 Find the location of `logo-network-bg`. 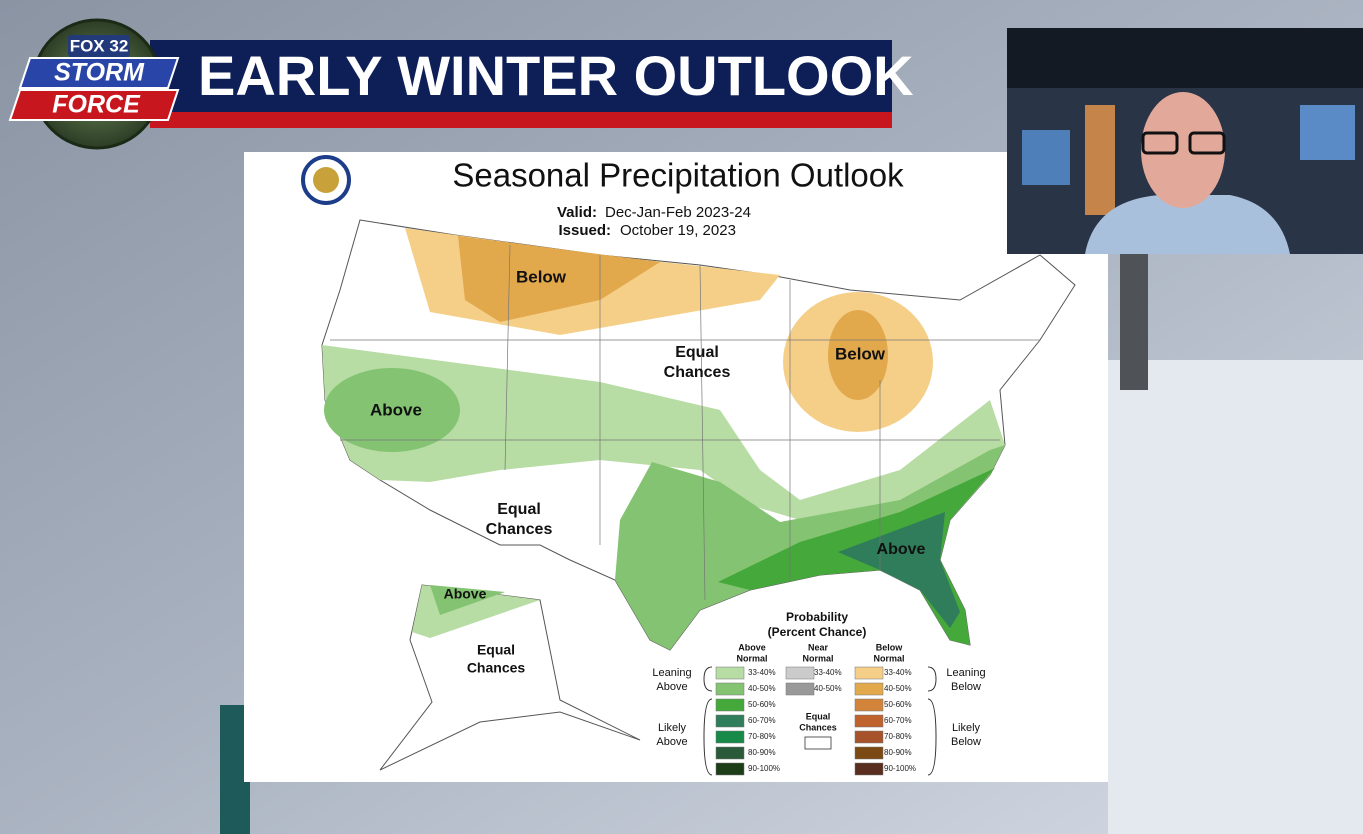

logo-network-bg is located at coordinates (99, 46).